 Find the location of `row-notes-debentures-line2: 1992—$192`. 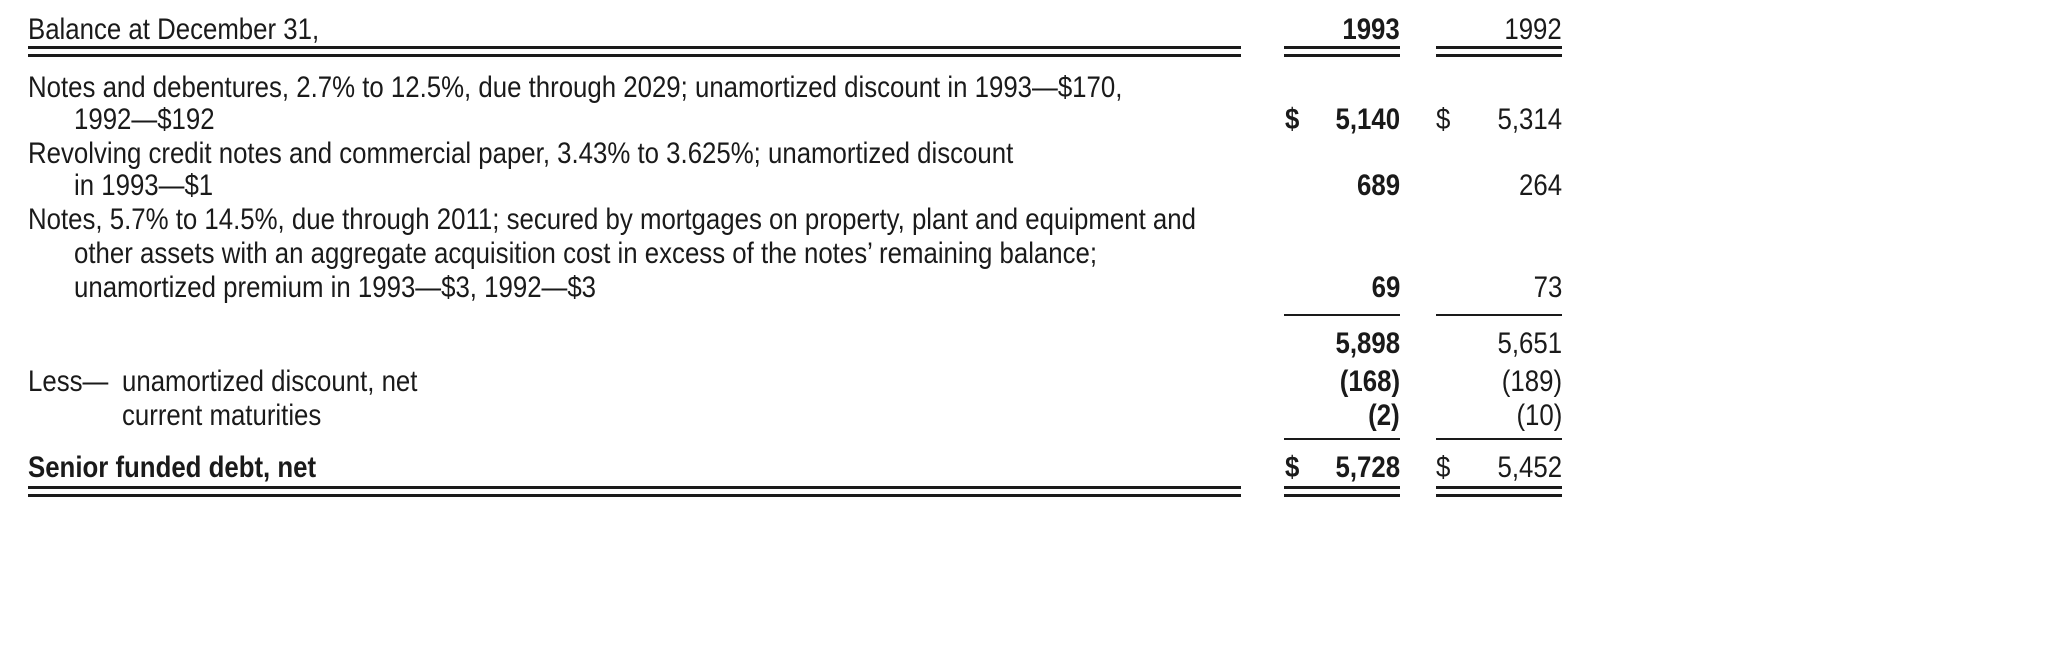

row-notes-debentures-line2: 1992—$192 is located at coordinates (144, 119).